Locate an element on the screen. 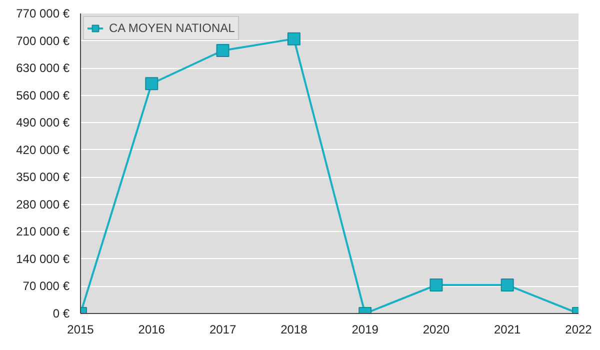  y-tick-label: 560 000 € is located at coordinates (43, 95).